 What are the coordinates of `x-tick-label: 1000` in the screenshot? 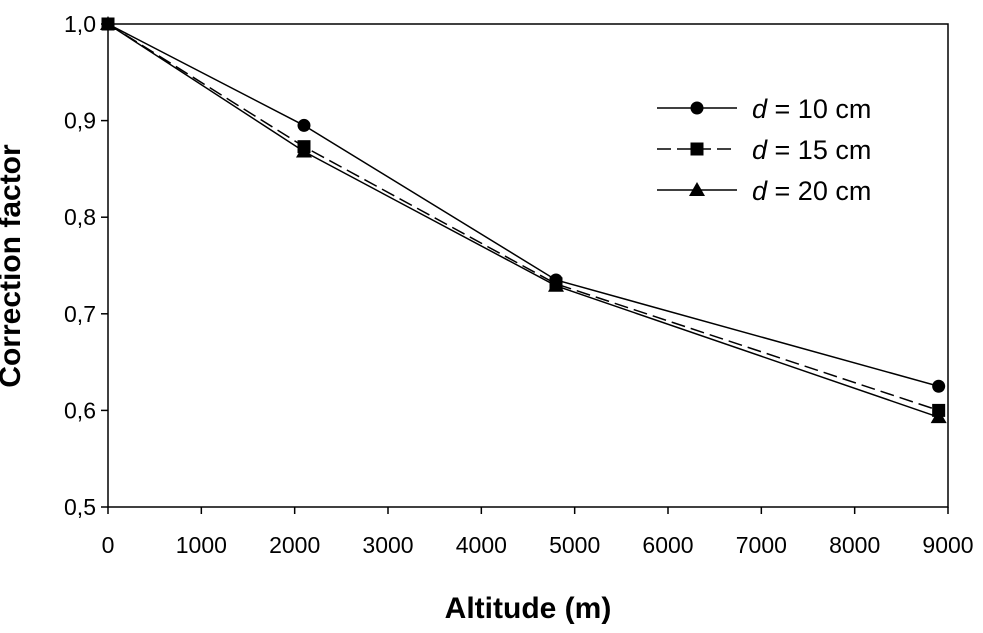 It's located at (201, 545).